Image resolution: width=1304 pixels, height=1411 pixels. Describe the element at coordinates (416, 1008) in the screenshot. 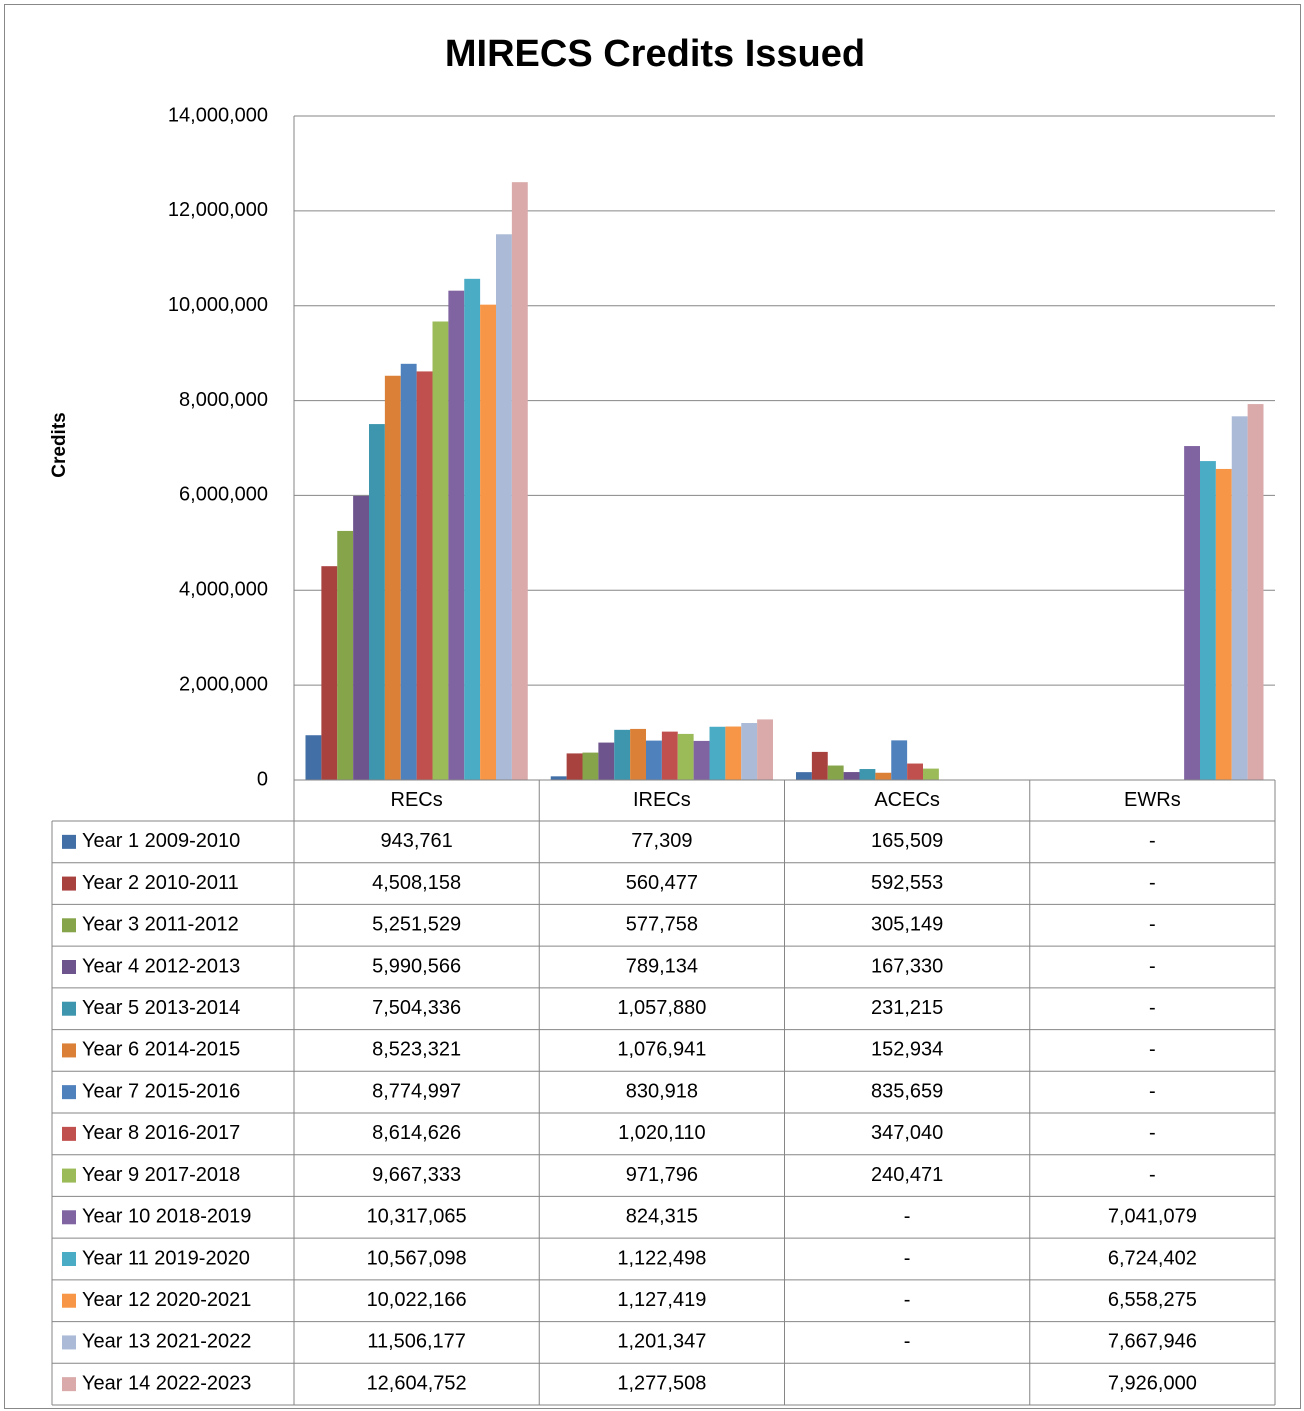

I see `table-cell: 7,504,336` at that location.